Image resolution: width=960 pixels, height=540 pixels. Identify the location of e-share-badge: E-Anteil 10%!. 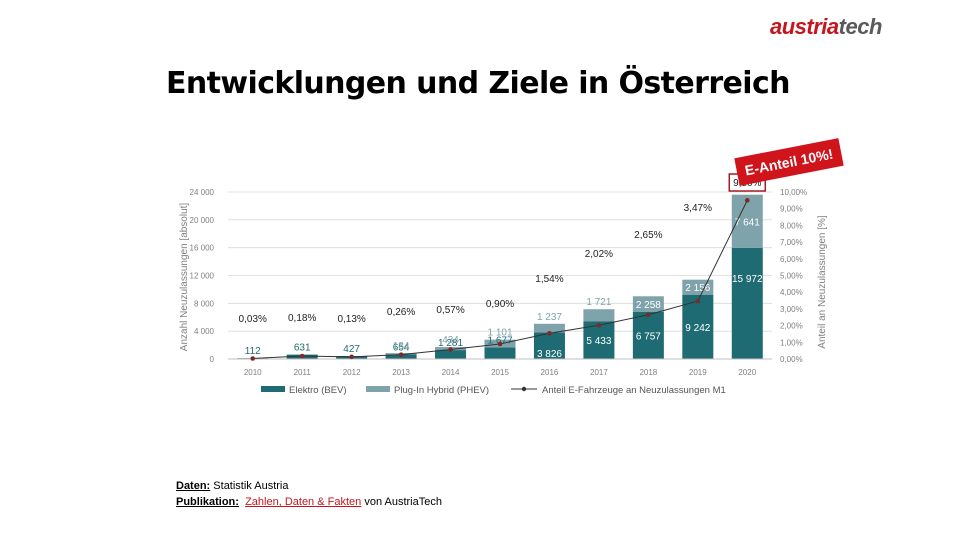
(789, 162).